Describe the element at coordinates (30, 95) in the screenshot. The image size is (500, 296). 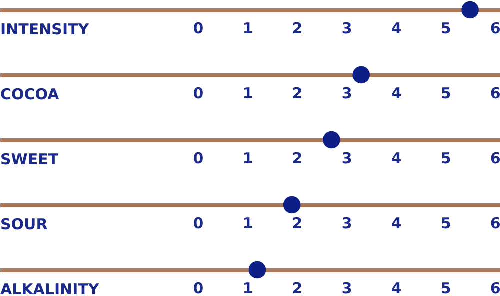
I see `y-tick-label: COCOA` at that location.